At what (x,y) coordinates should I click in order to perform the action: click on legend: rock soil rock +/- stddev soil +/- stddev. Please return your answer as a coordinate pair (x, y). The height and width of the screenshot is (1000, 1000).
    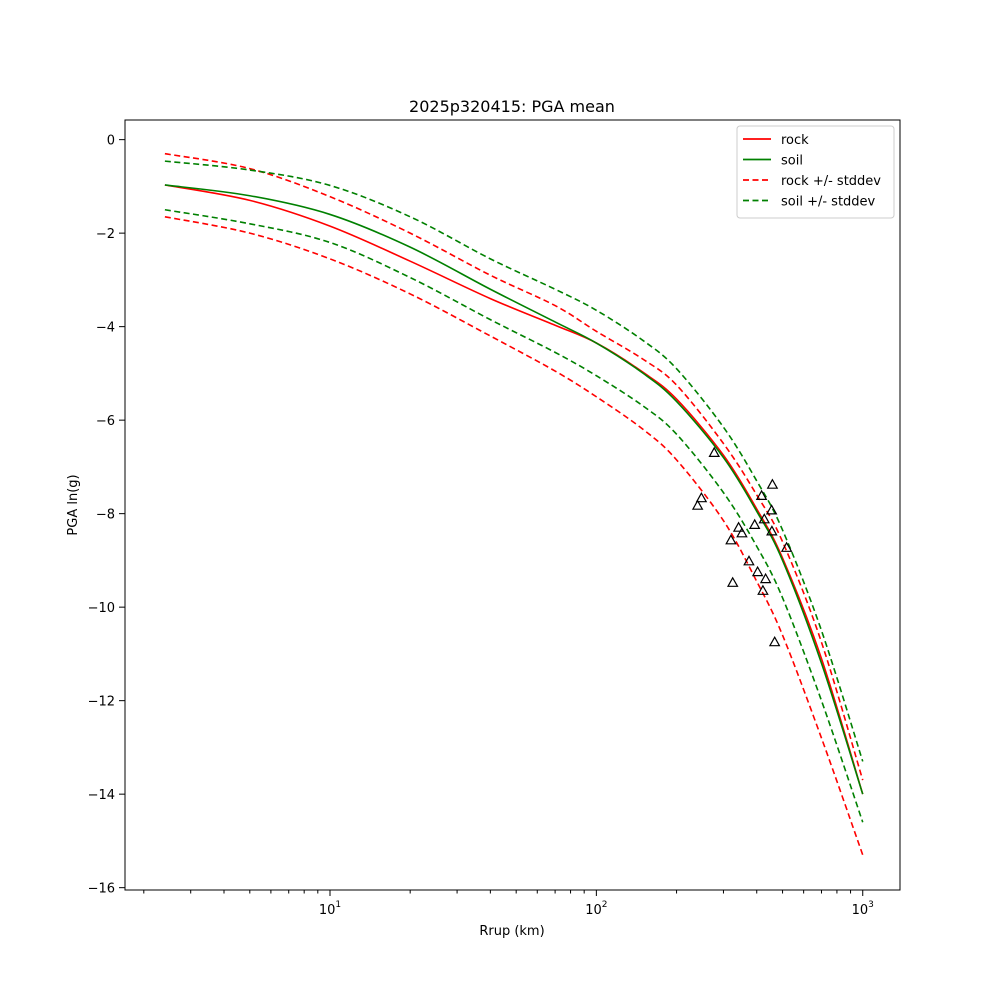
    Looking at the image, I should click on (815, 172).